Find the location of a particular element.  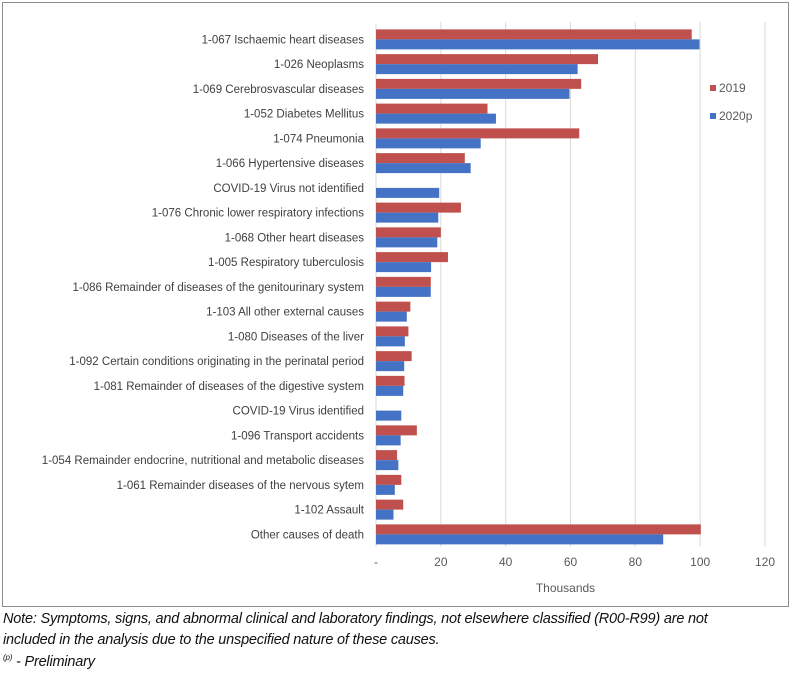

category-label: 1-074 Pneumonia is located at coordinates (318, 139).